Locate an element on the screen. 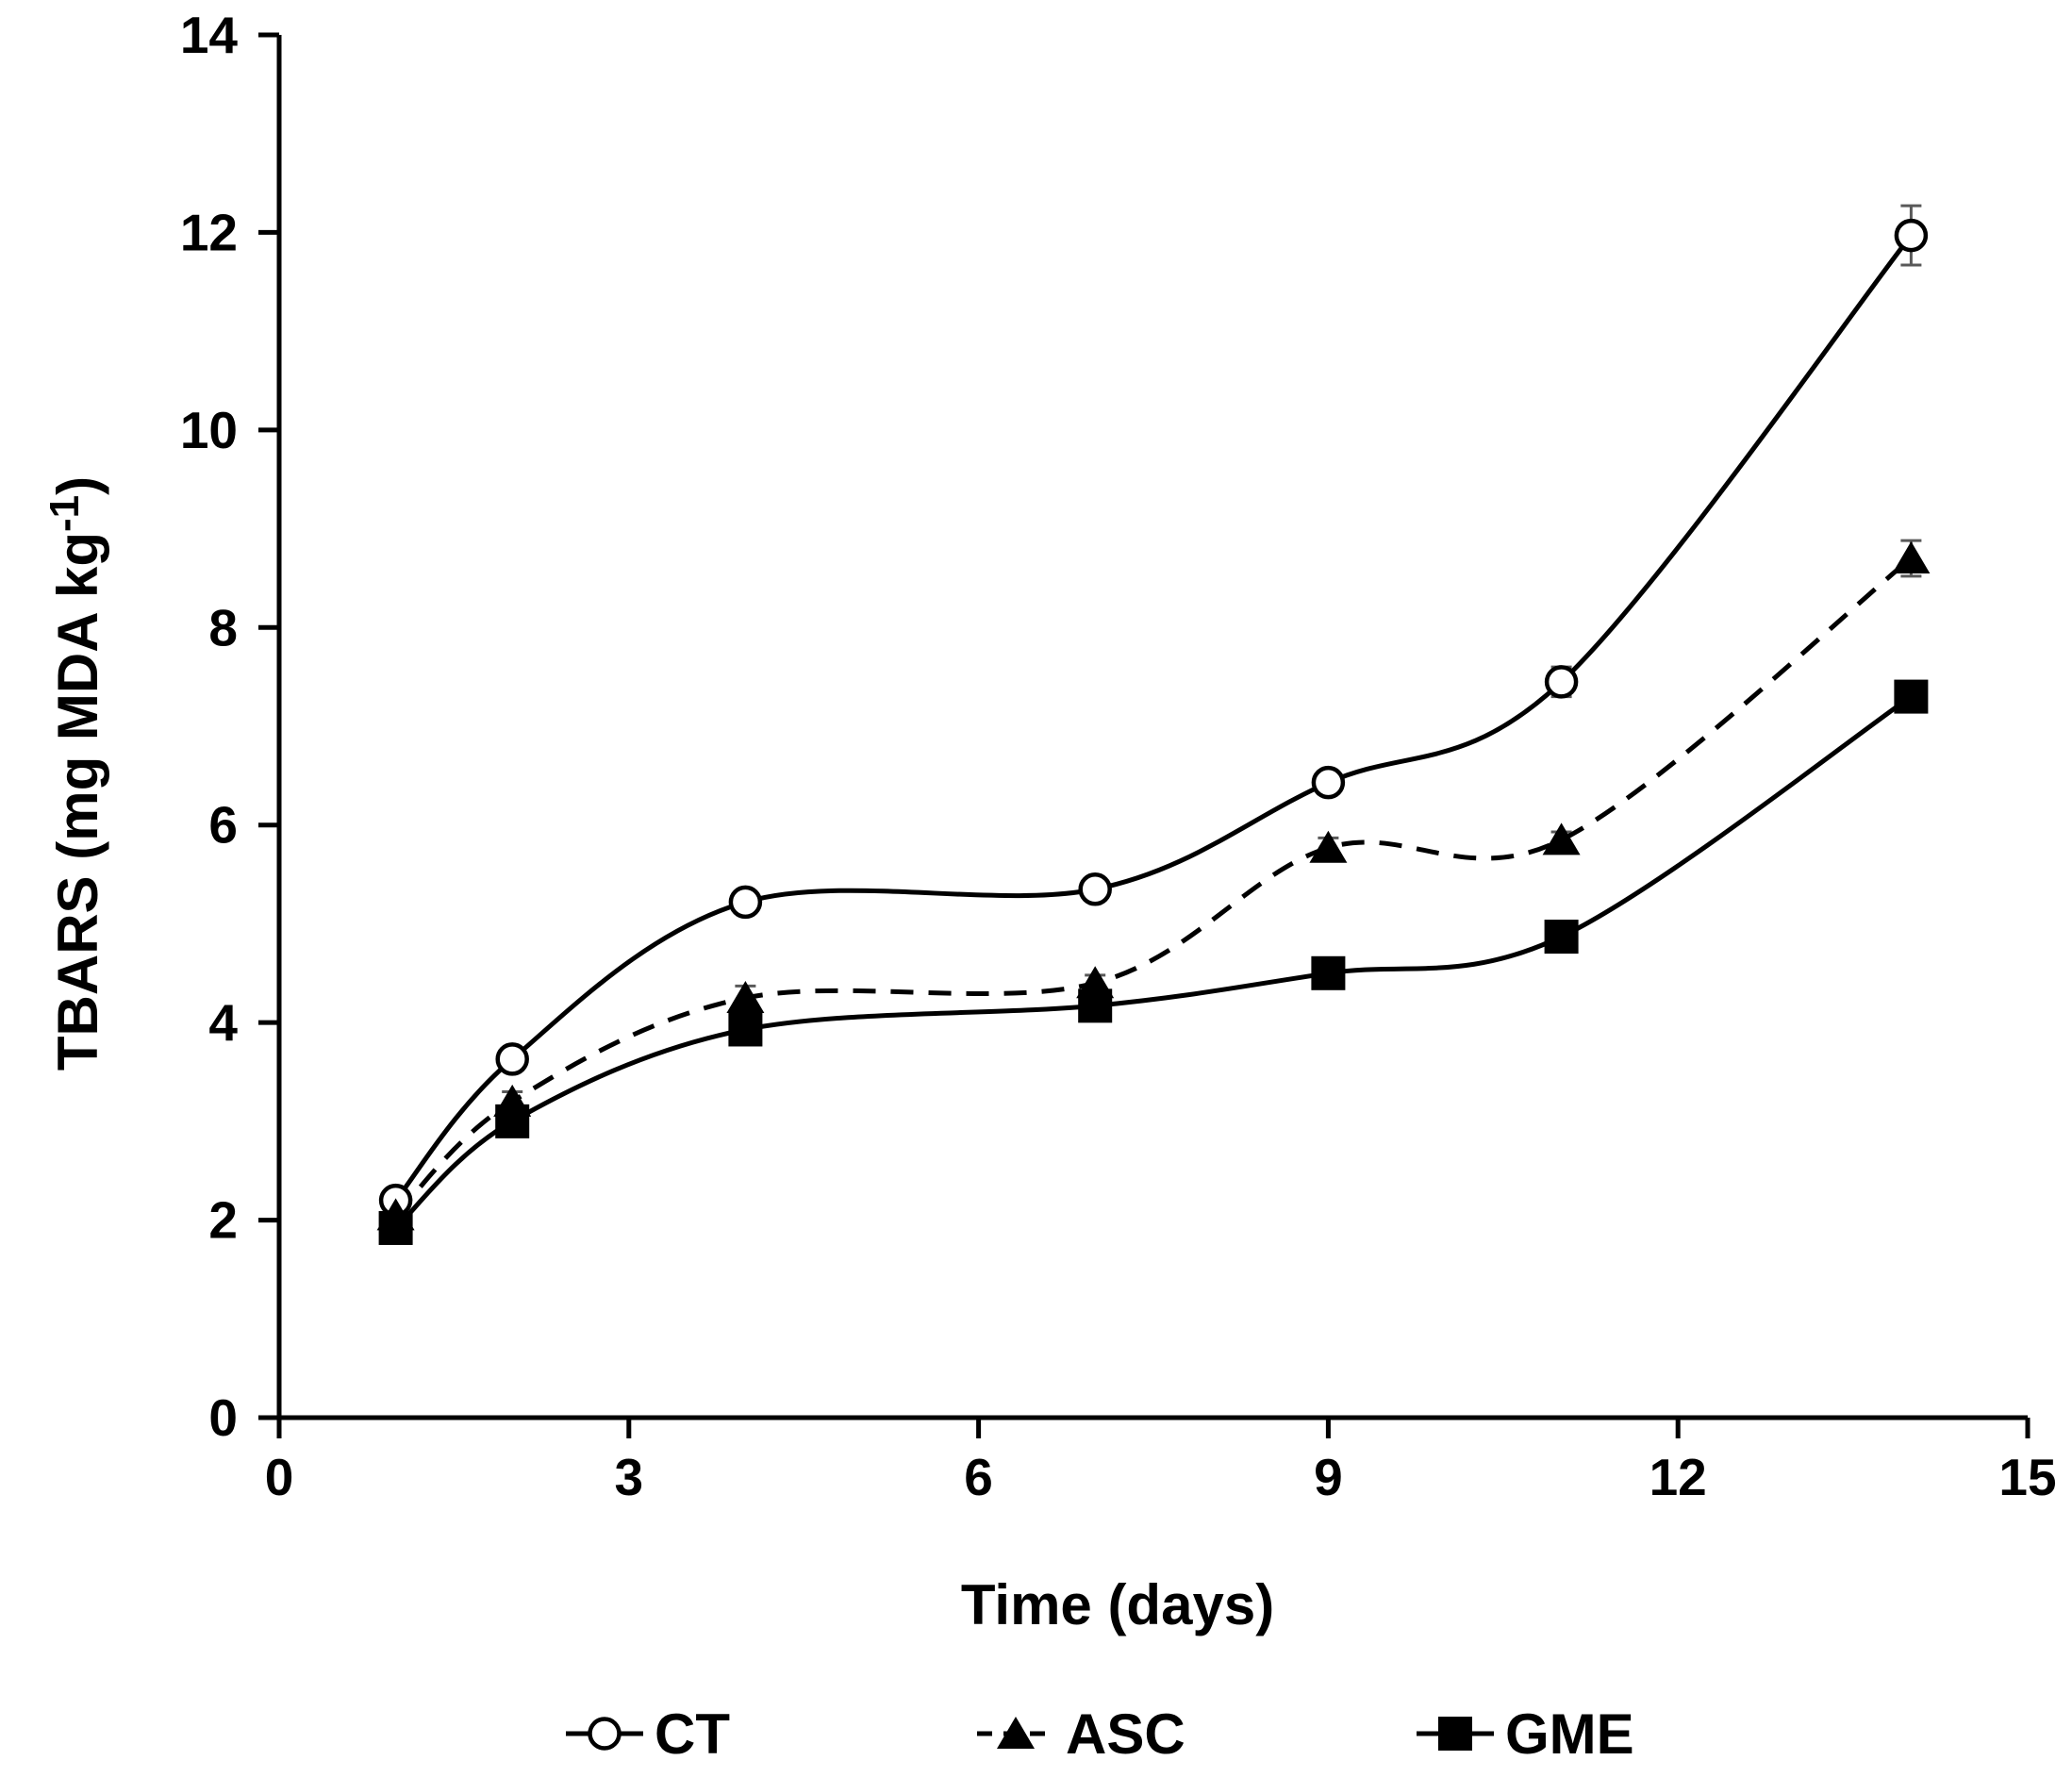 Image resolution: width=2072 pixels, height=1777 pixels. marker-ct-d14 is located at coordinates (1911, 235).